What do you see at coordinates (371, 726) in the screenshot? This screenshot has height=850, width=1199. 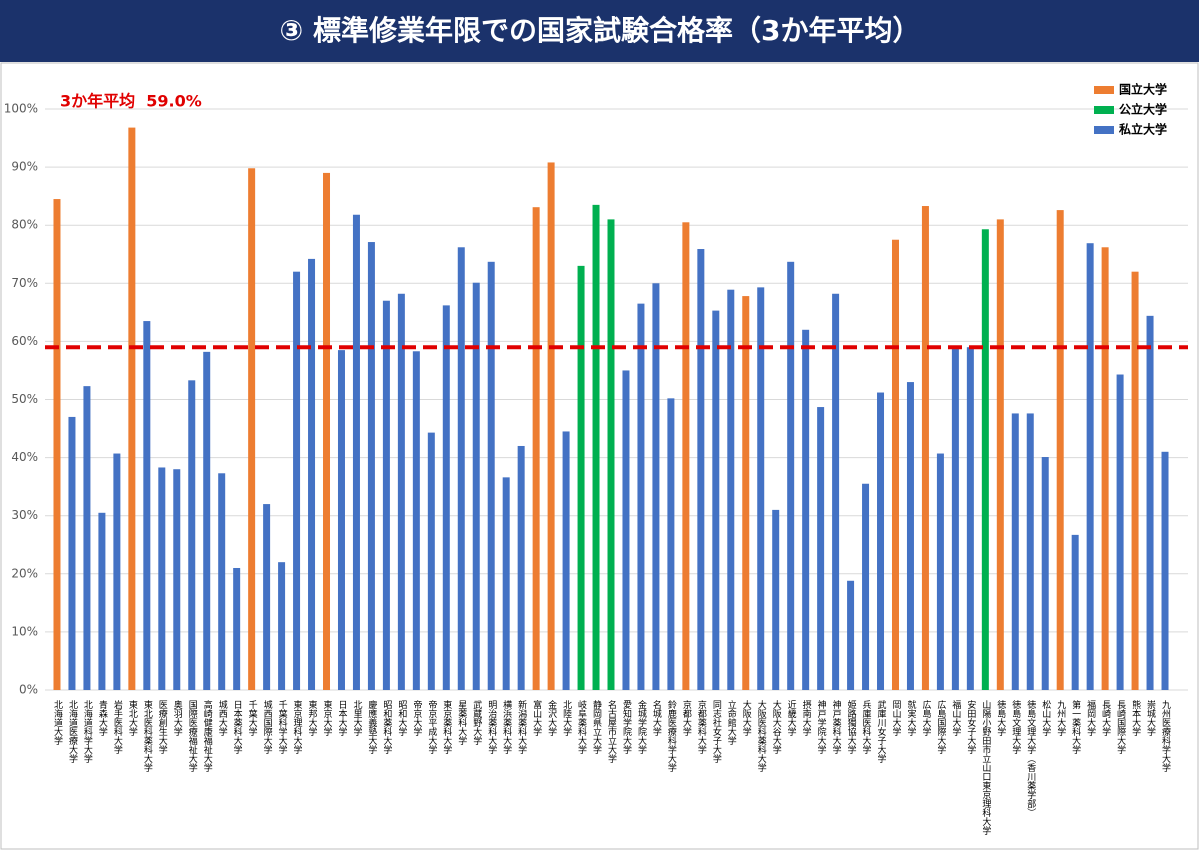 I see `x-tick-label: 慶應義塾大学` at bounding box center [371, 726].